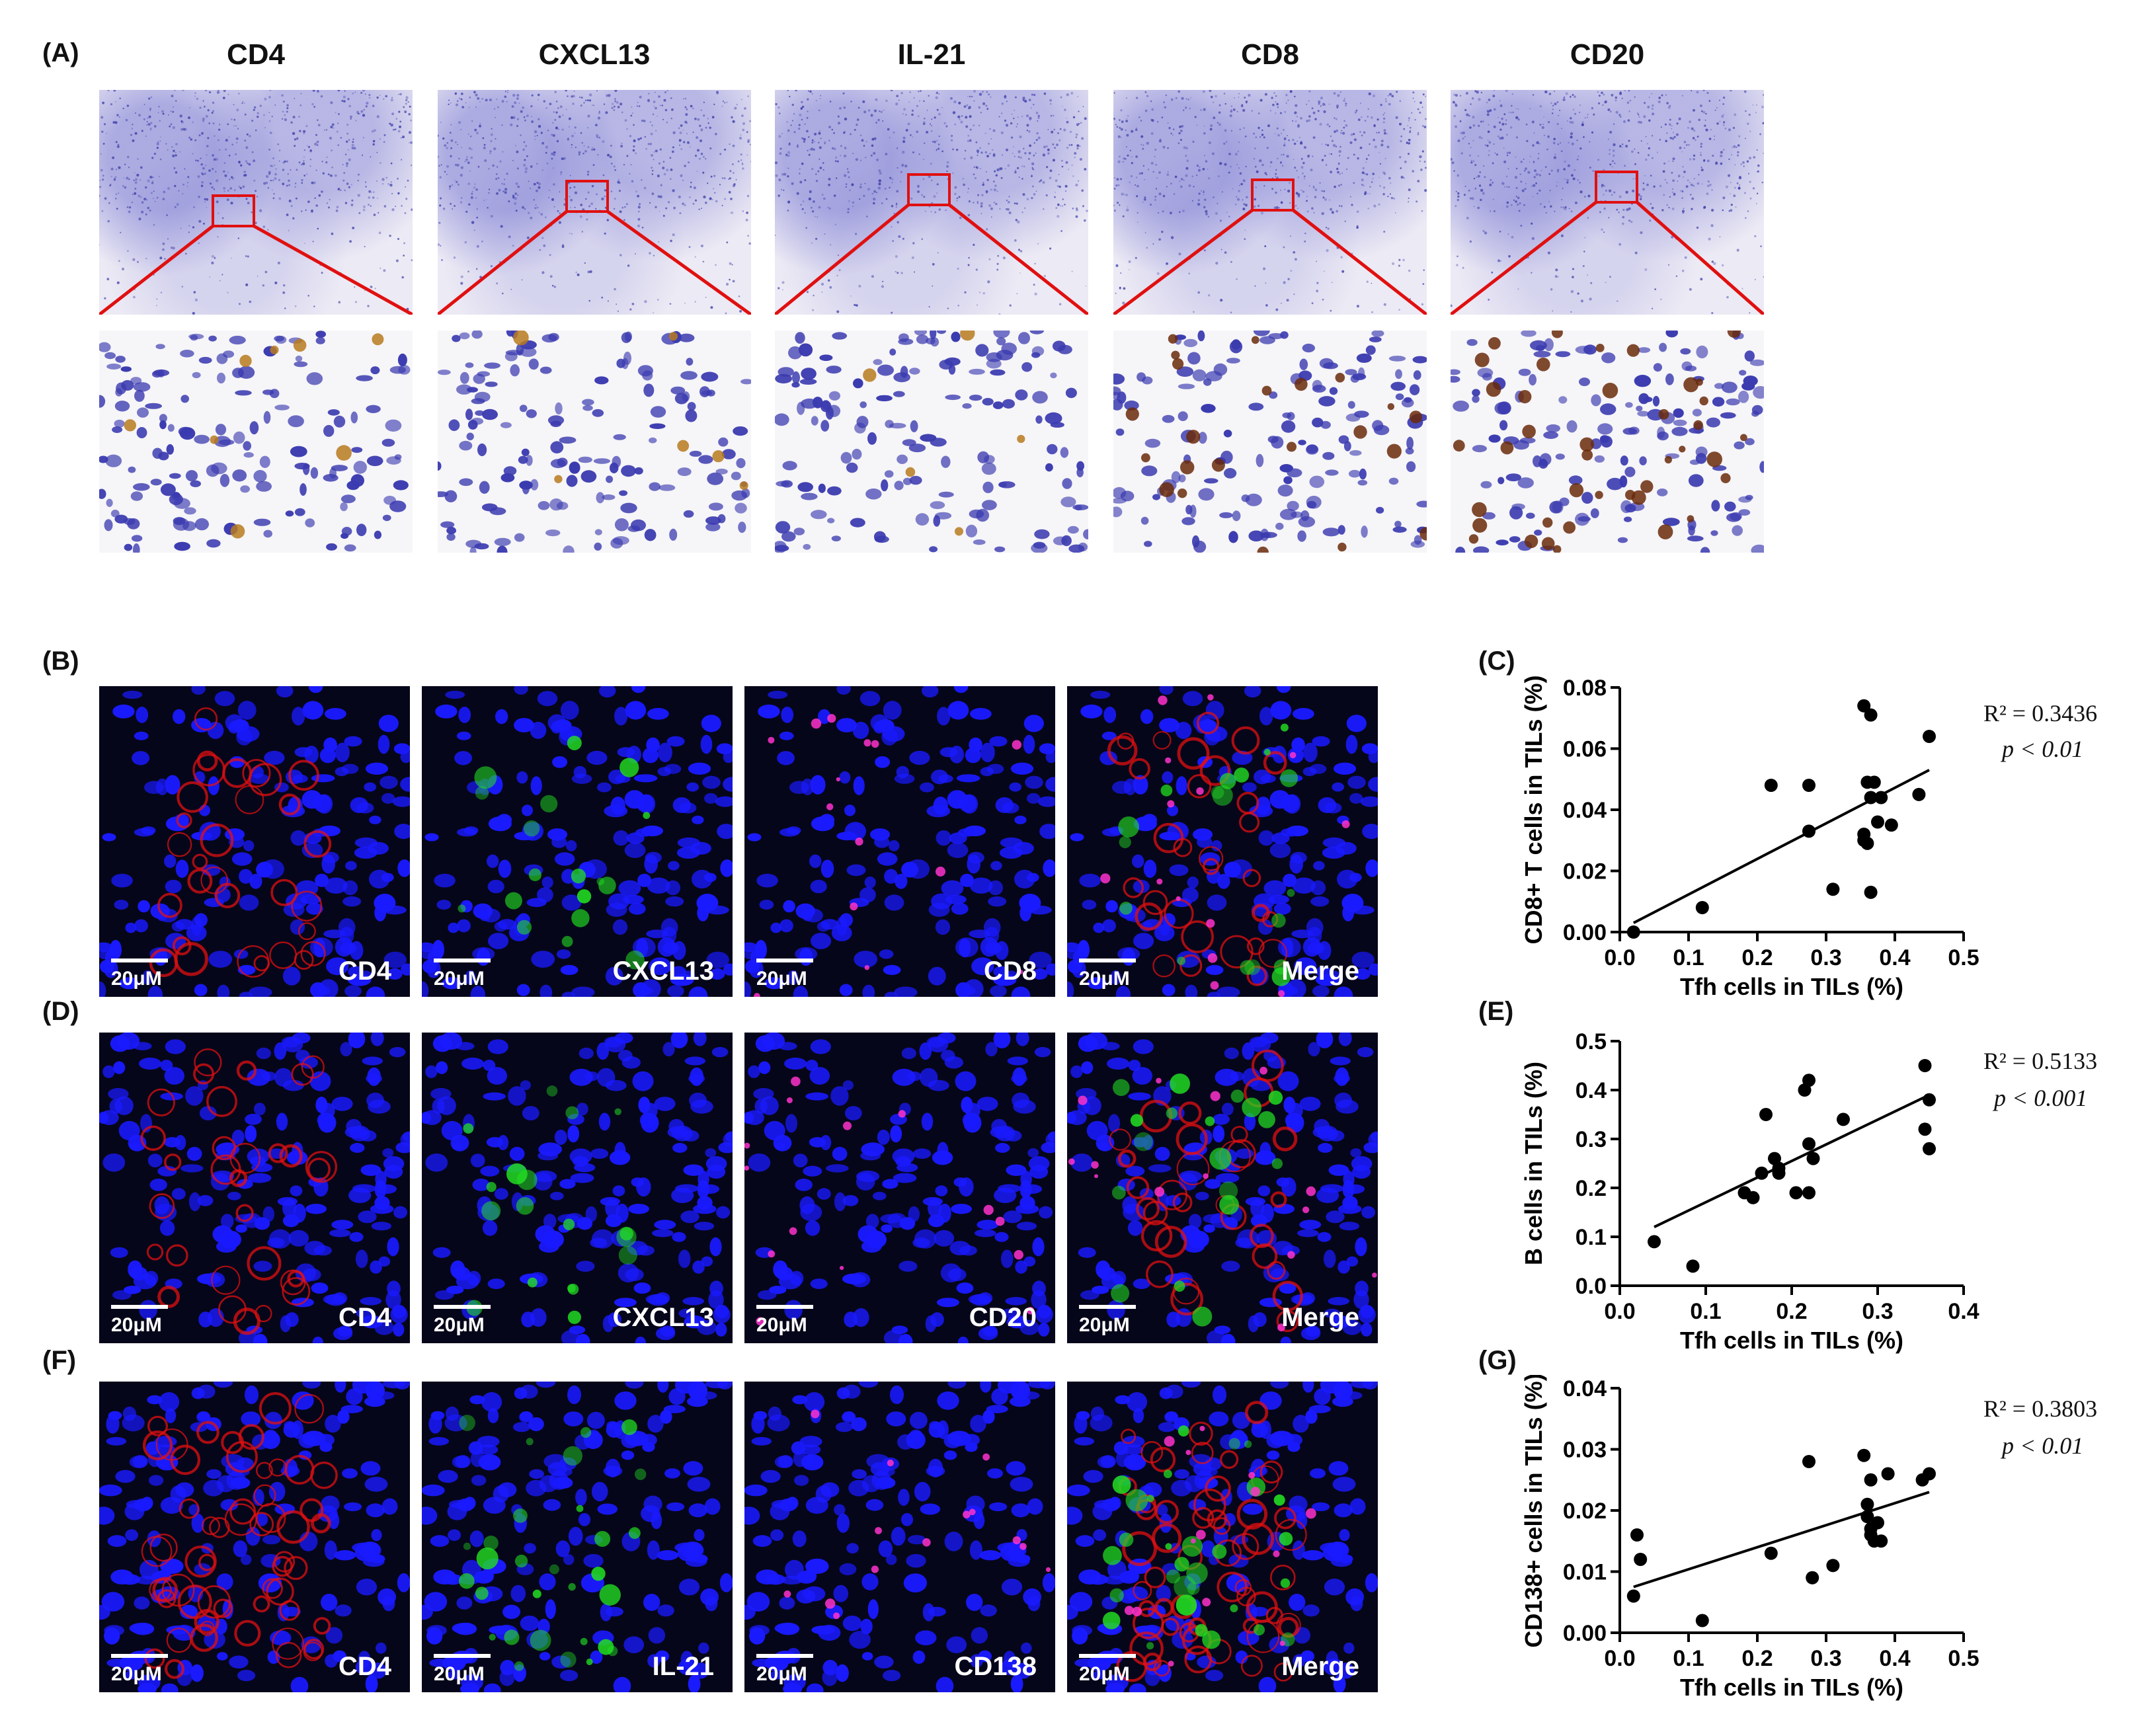 The height and width of the screenshot is (1722, 2156). What do you see at coordinates (1585, 1450) in the screenshot?
I see `y-tick-label: 0.03` at bounding box center [1585, 1450].